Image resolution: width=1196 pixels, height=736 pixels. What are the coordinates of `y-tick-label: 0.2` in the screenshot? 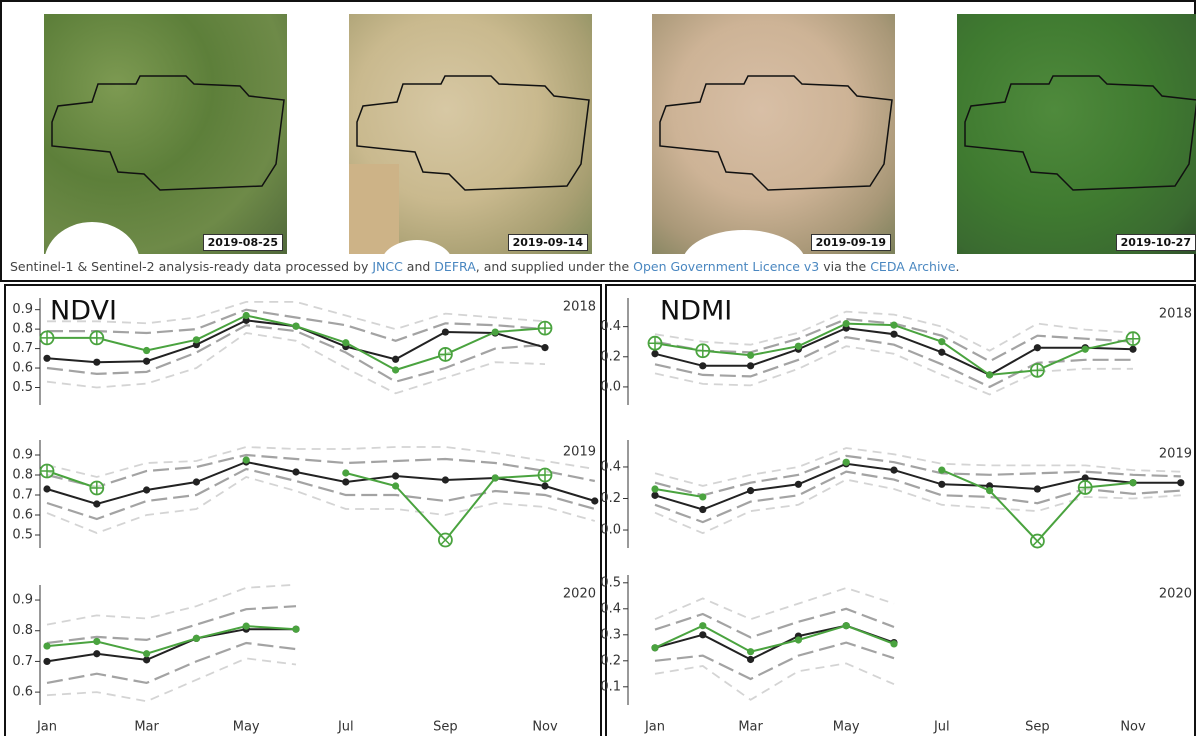 It's located at (610, 660).